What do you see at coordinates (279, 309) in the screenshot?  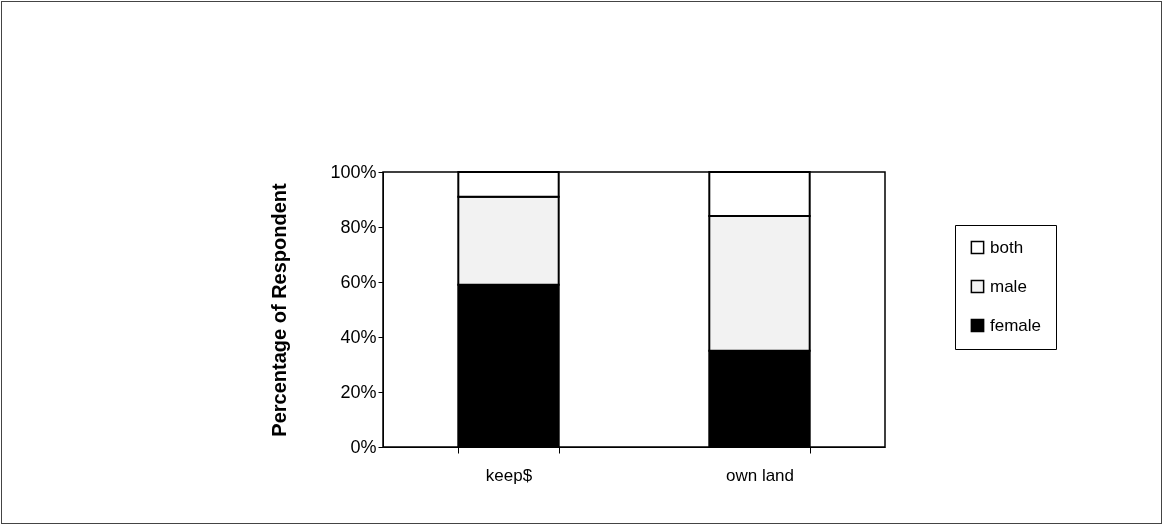 I see `y-axis-title: Percentage of Respondent` at bounding box center [279, 309].